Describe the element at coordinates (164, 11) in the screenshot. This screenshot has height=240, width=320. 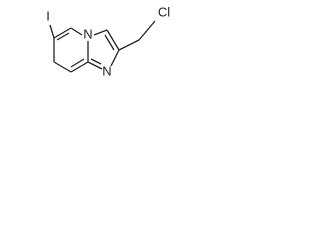
I see `atom-label: Cl` at that location.